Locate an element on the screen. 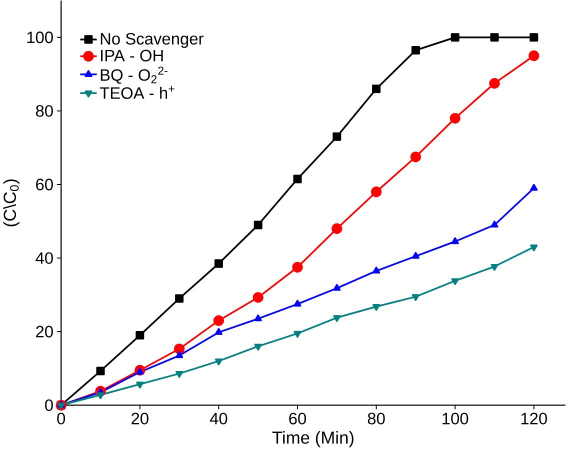  y-axis-title: (C\C$_{0}$) is located at coordinates (11, 202).